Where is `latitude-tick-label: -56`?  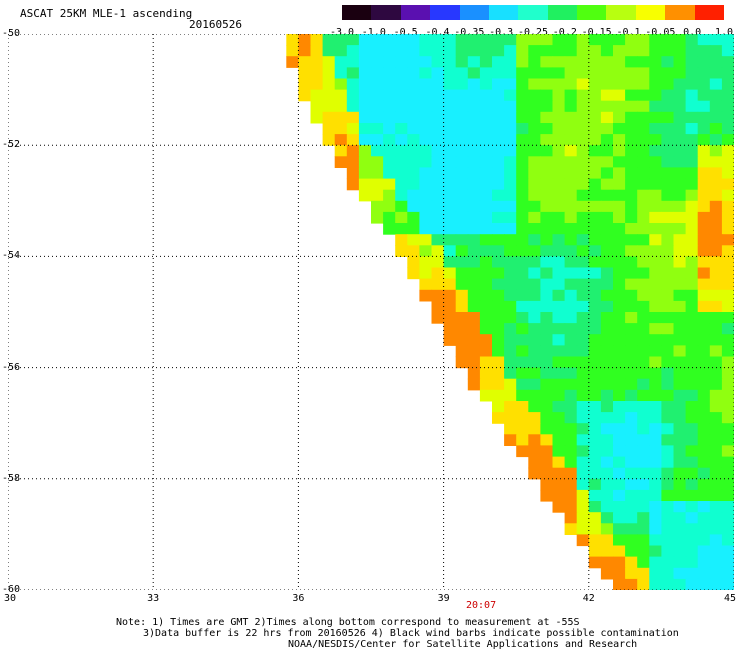 latitude-tick-label: -56 is located at coordinates (11, 367).